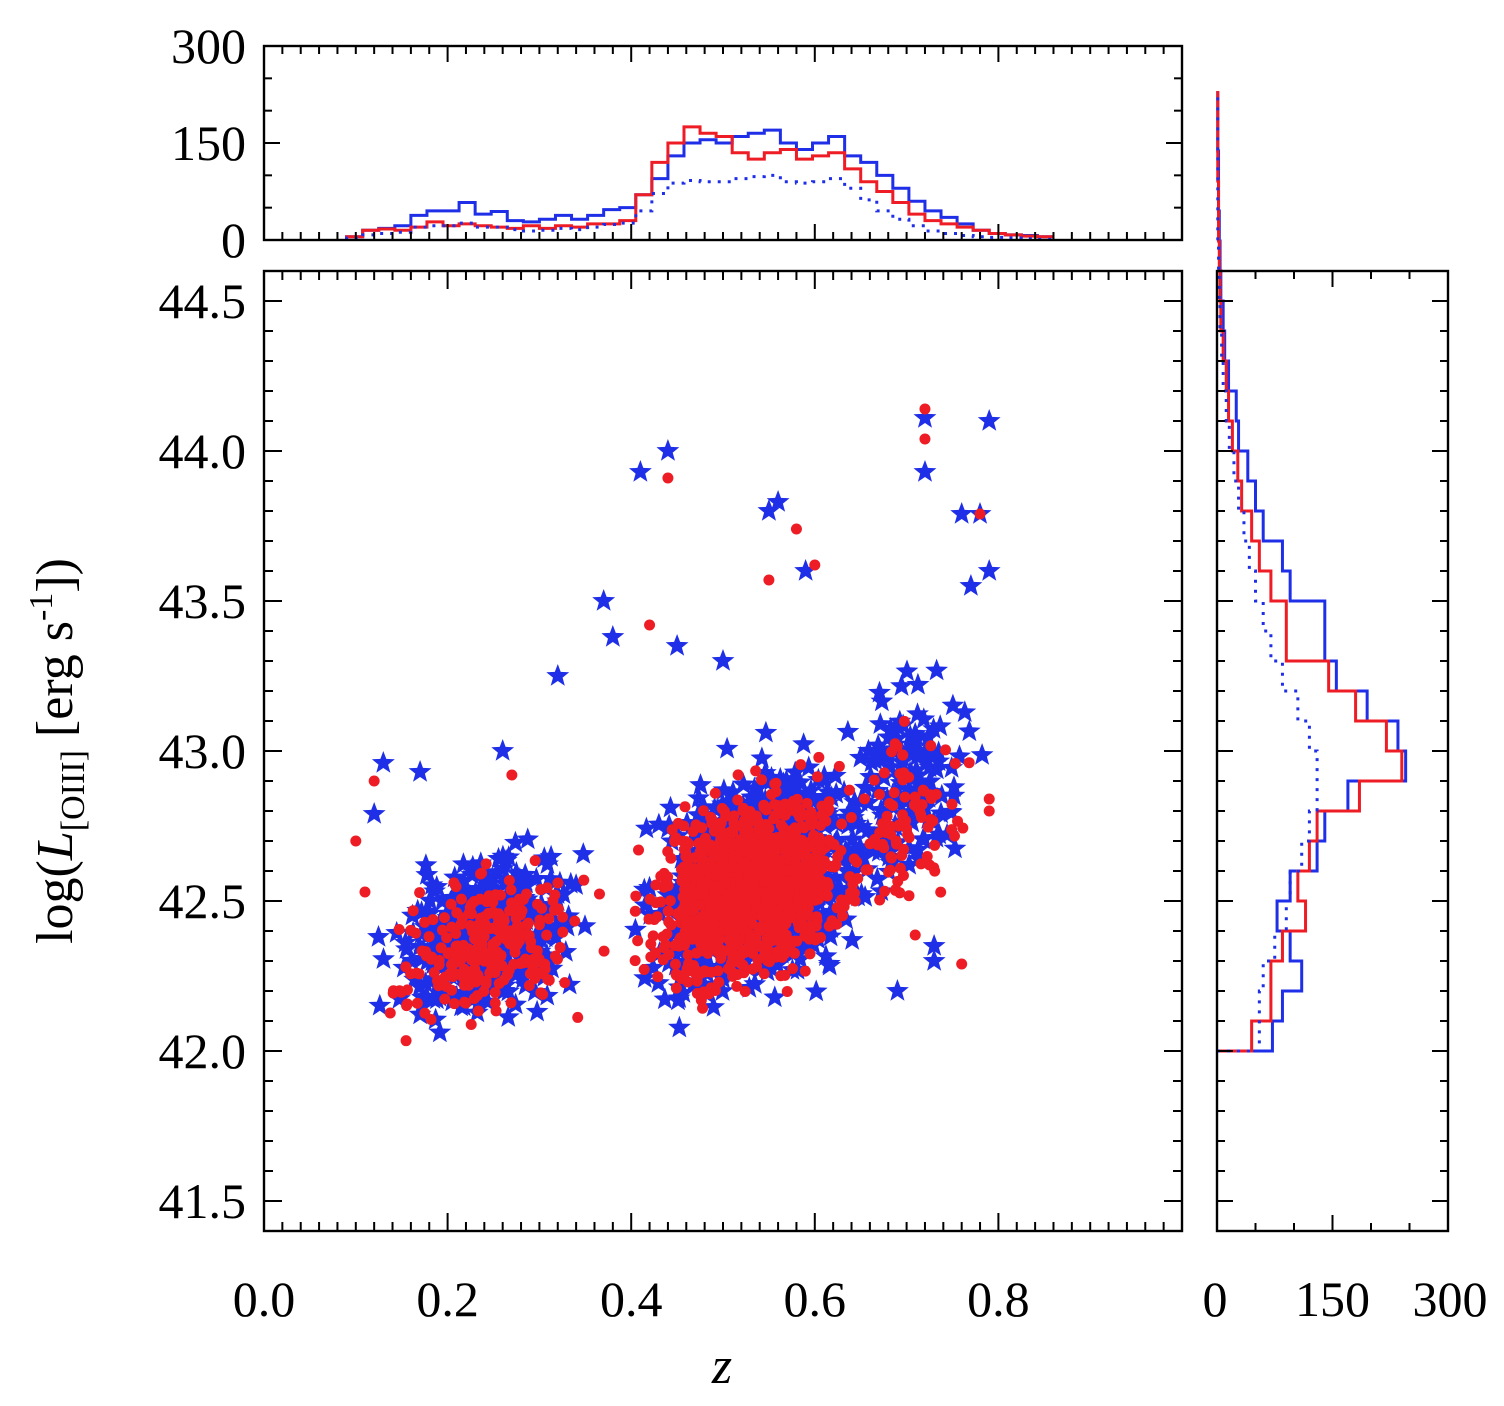 Image resolution: width=1504 pixels, height=1406 pixels. Describe the element at coordinates (699, 183) in the screenshot. I see `top-histogram-lines` at that location.